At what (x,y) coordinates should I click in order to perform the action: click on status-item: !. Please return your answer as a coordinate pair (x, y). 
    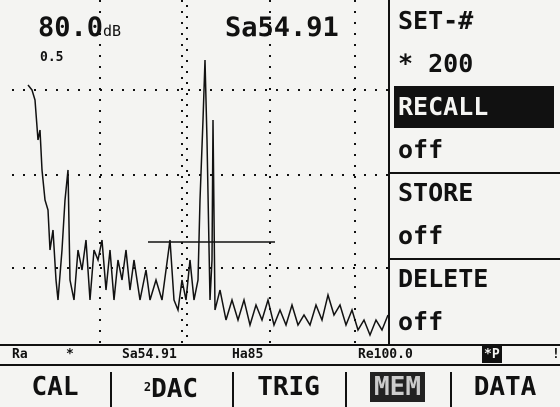
    Looking at the image, I should click on (556, 354).